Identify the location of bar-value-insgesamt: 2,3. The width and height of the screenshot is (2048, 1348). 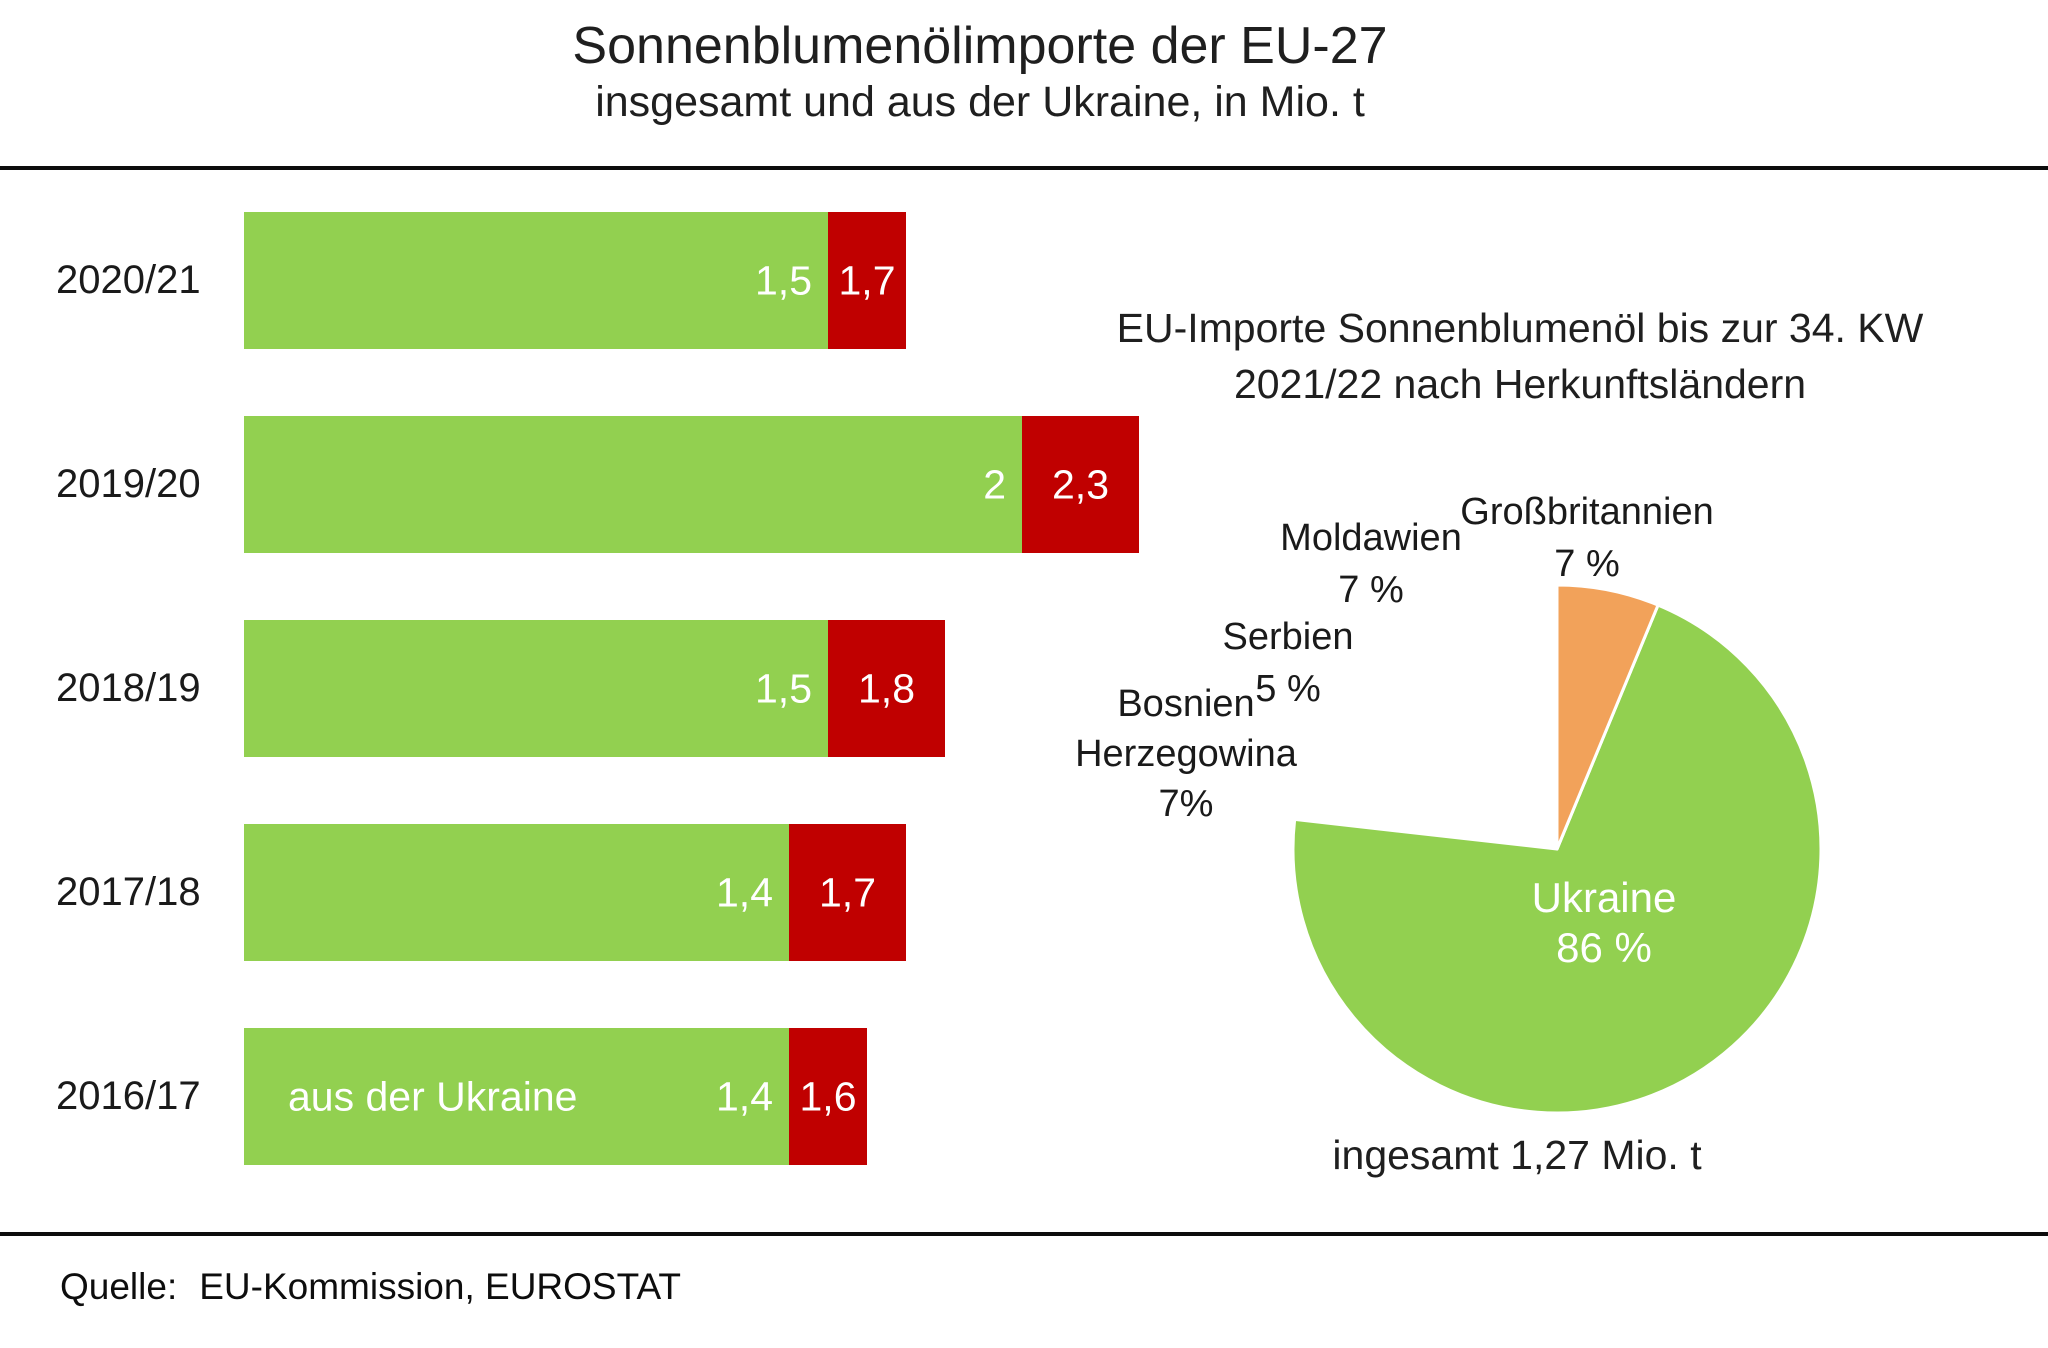
(1080, 484).